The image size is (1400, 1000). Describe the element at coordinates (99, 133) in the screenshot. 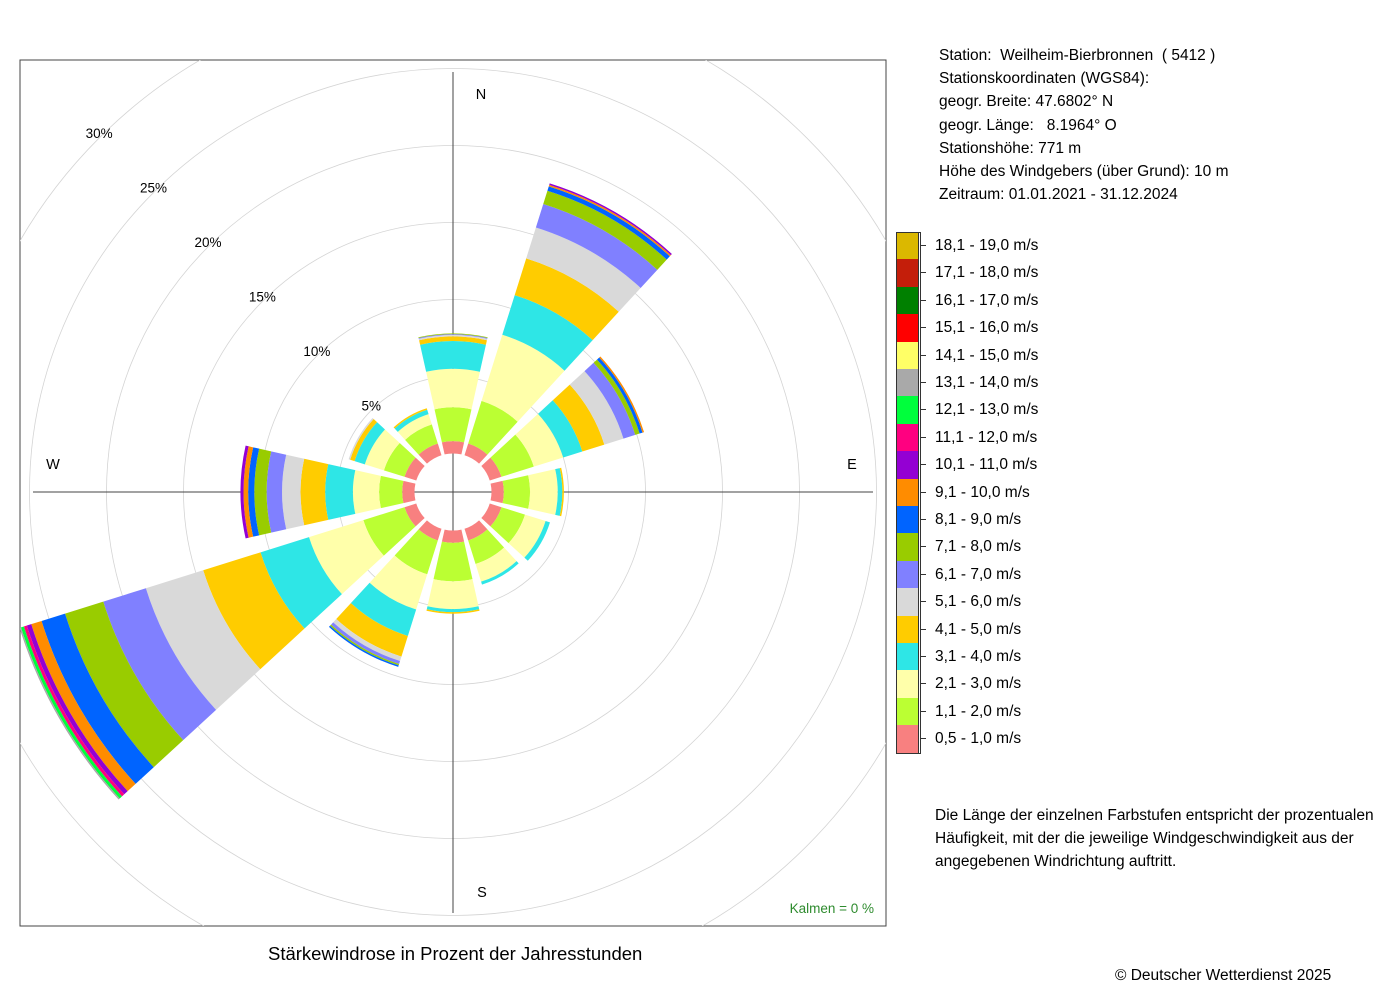

I see `ring-label: 30%` at that location.